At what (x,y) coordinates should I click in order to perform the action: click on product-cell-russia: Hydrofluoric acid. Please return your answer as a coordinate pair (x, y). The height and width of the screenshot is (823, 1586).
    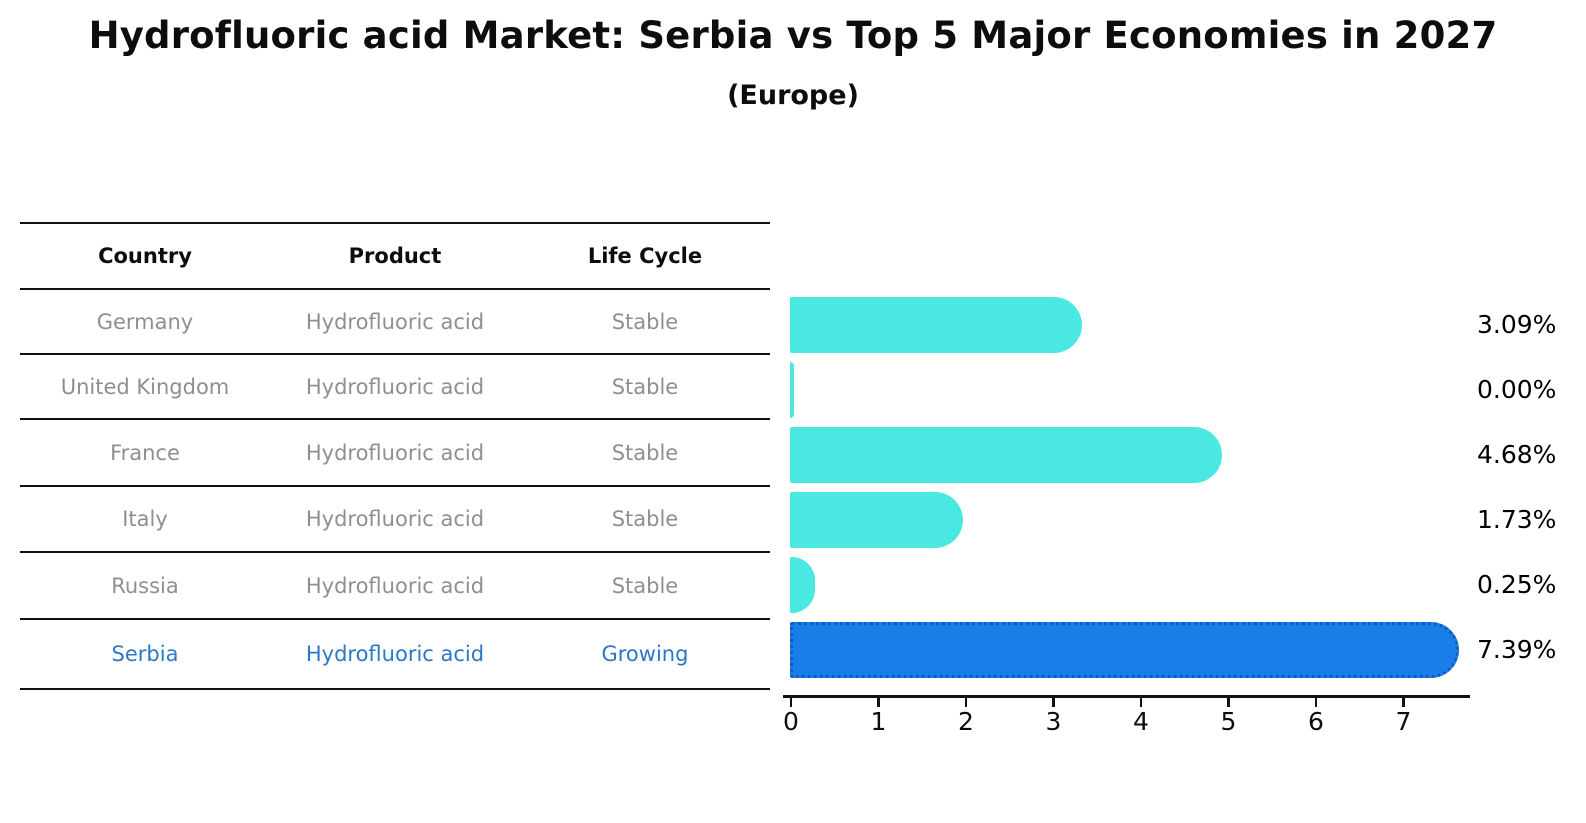
    Looking at the image, I should click on (395, 585).